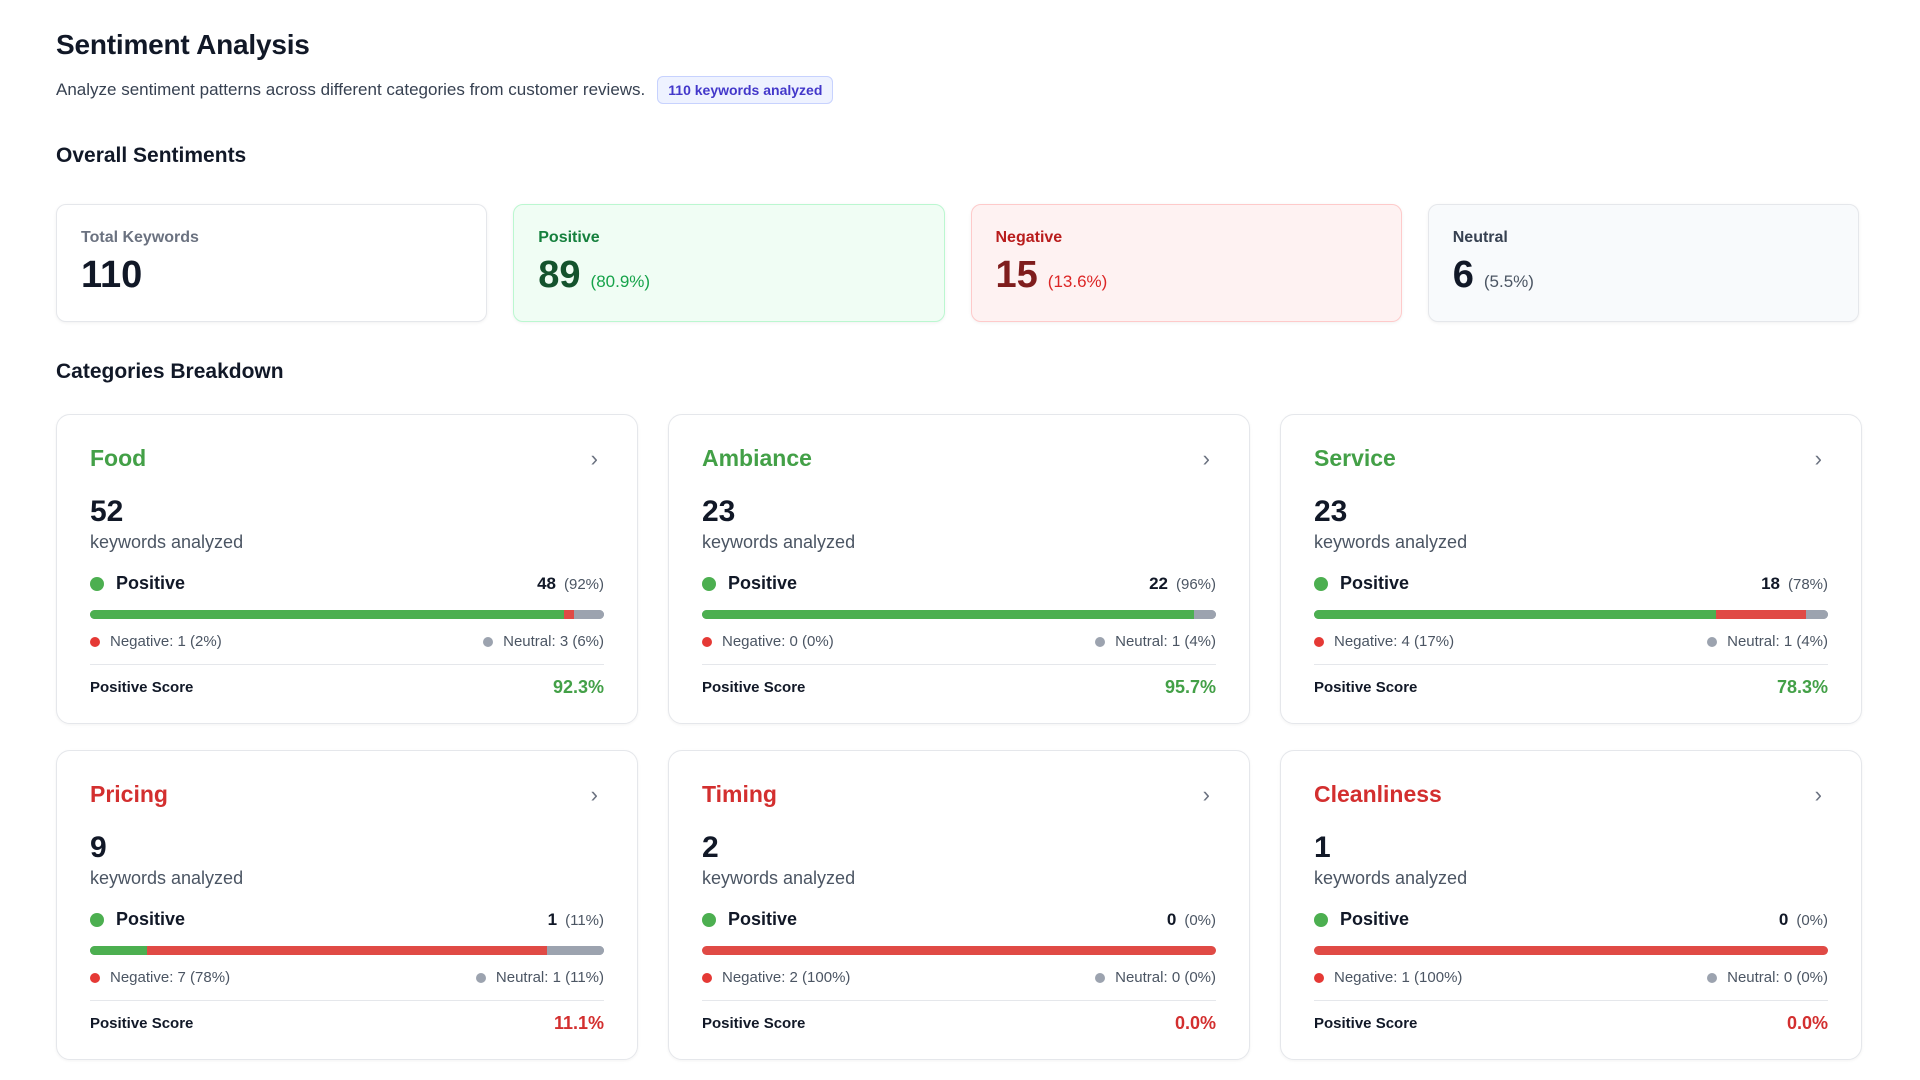  I want to click on positive-count: 22, so click(1158, 583).